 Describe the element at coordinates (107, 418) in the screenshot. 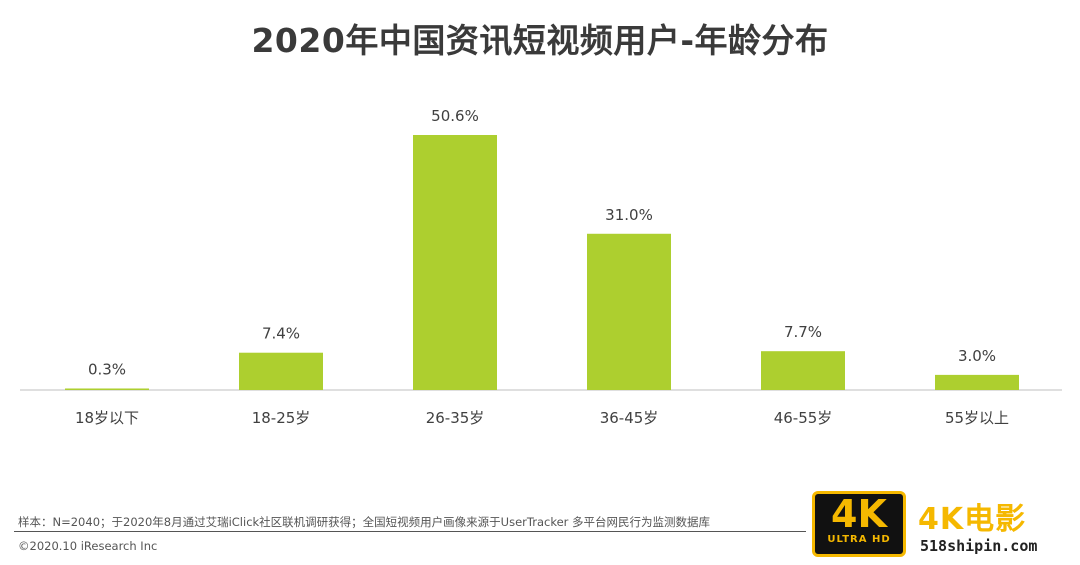

I see `category-label: 18岁以下` at that location.